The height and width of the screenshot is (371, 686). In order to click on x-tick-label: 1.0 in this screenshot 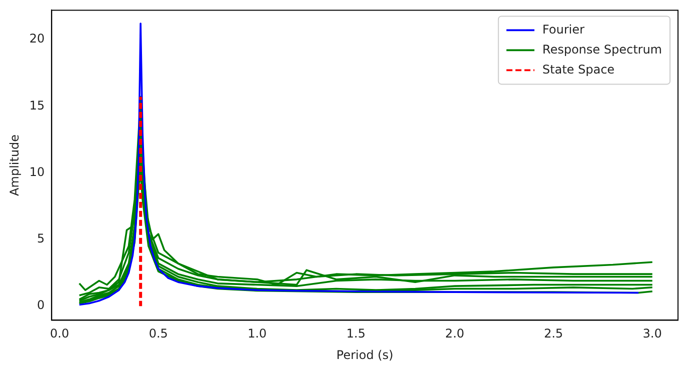, I will do `click(257, 333)`.